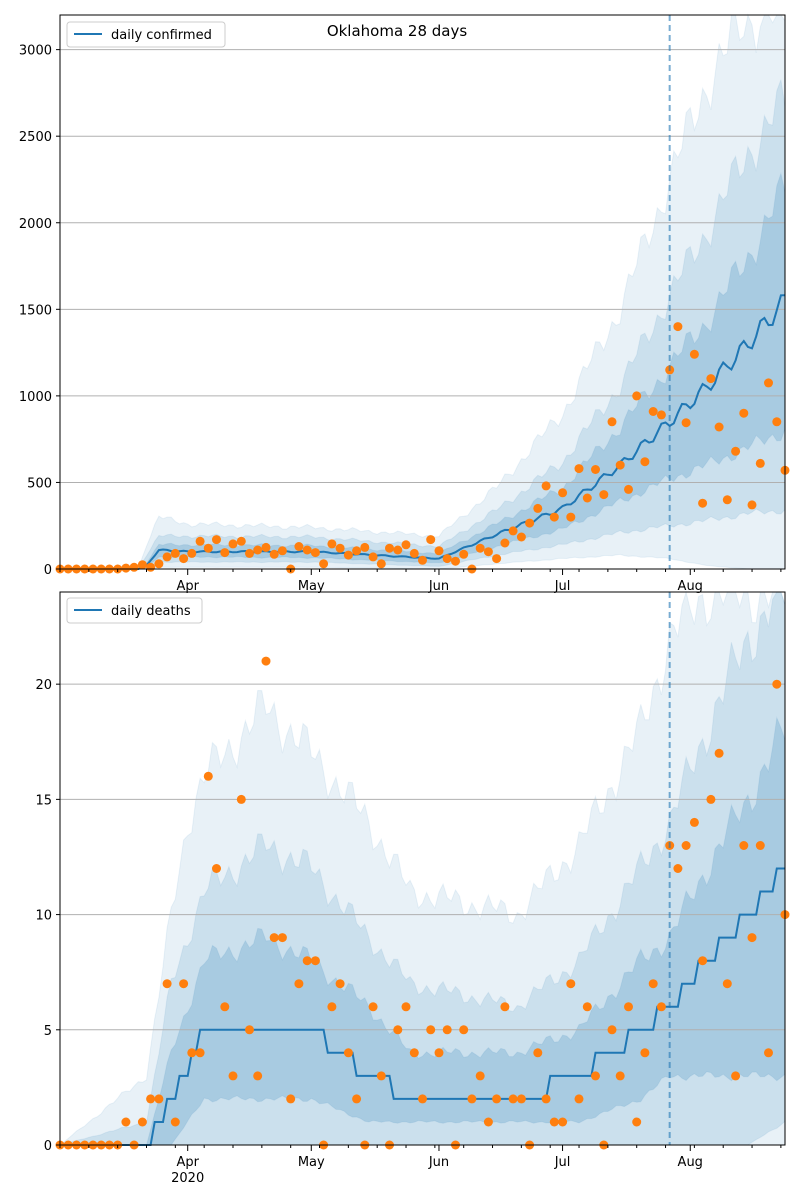 This screenshot has width=800, height=1200. I want to click on legend-box, so click(146, 34).